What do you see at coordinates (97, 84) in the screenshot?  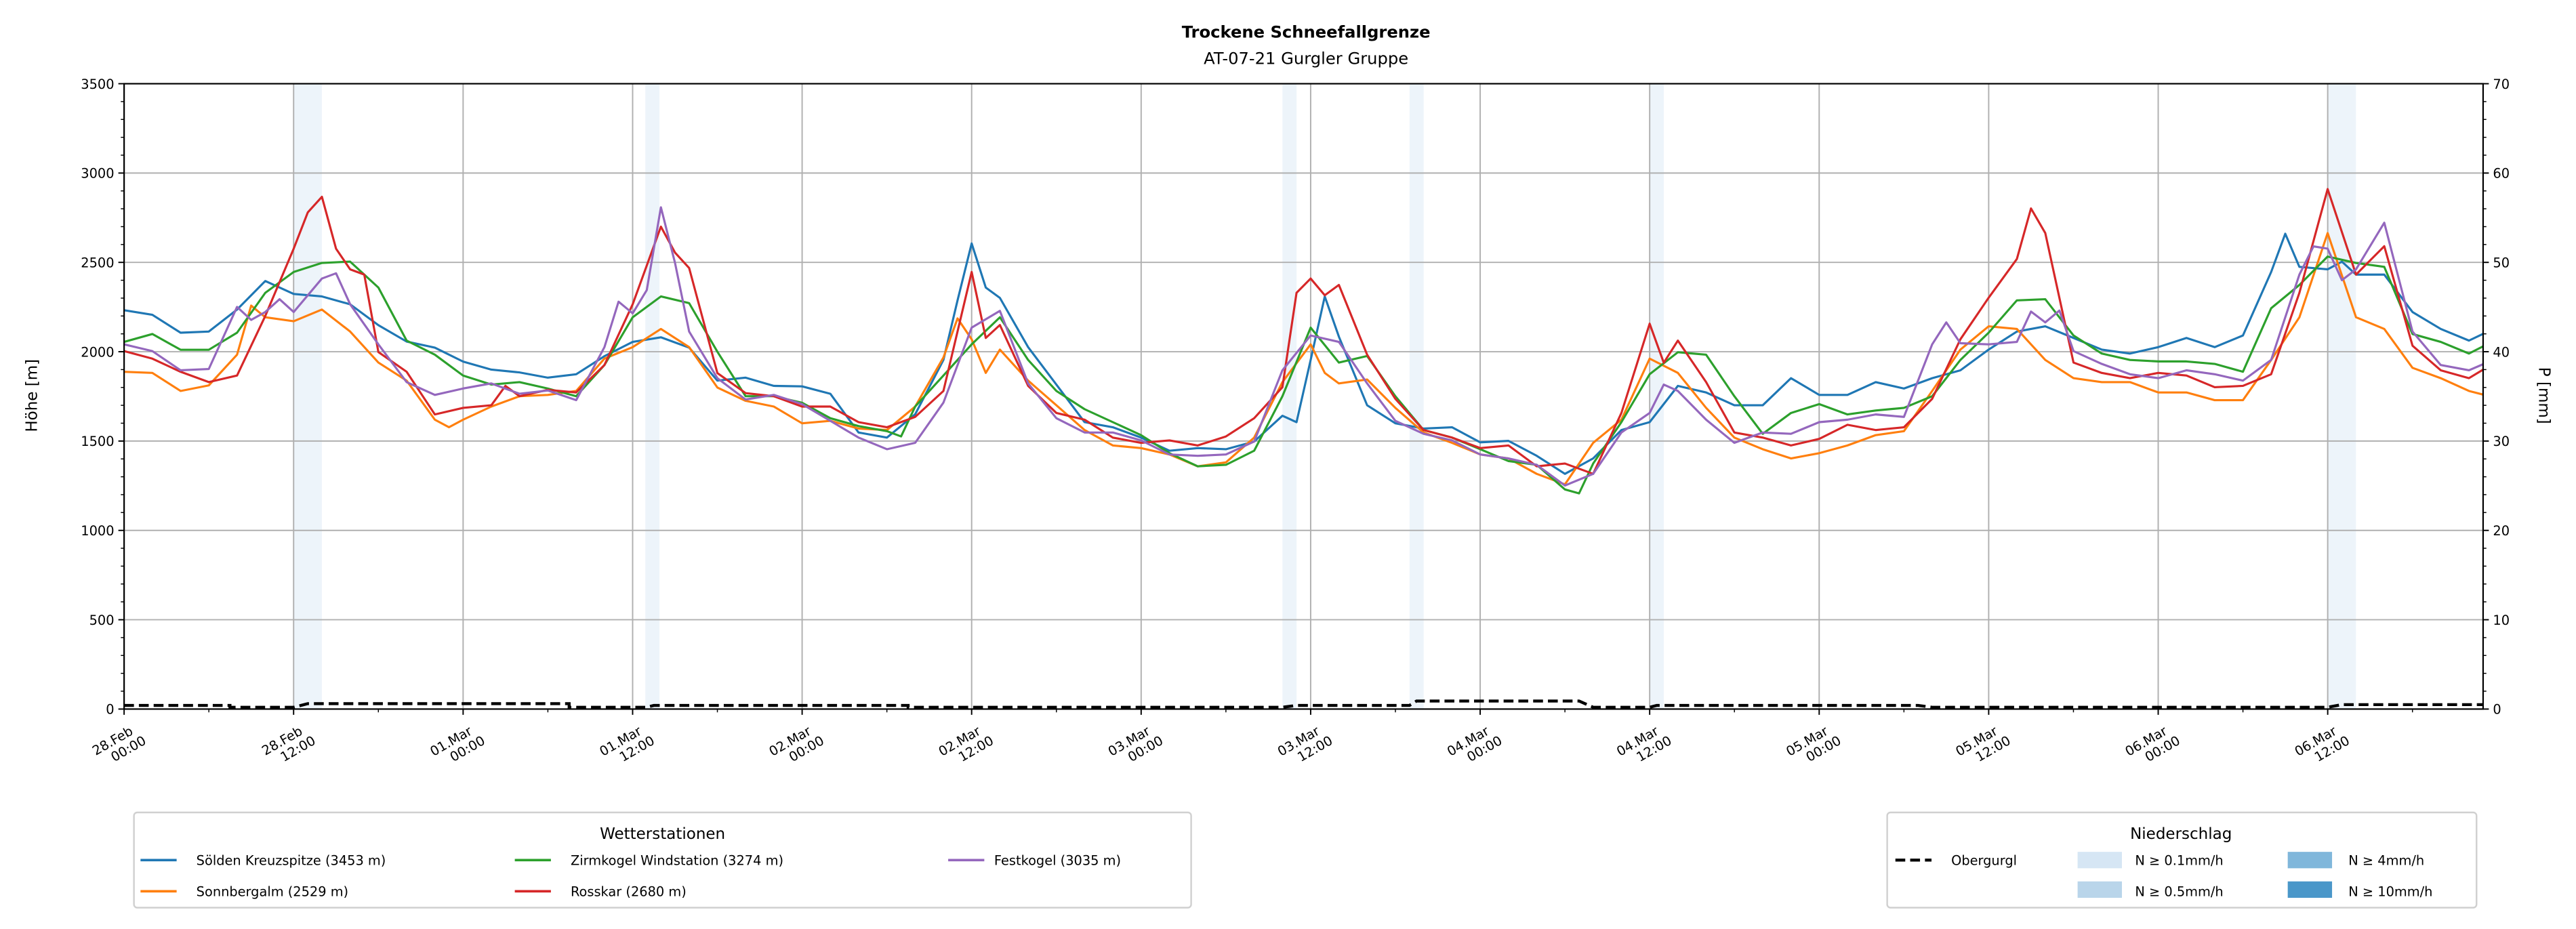 I see `y-tick-label: 3500` at bounding box center [97, 84].